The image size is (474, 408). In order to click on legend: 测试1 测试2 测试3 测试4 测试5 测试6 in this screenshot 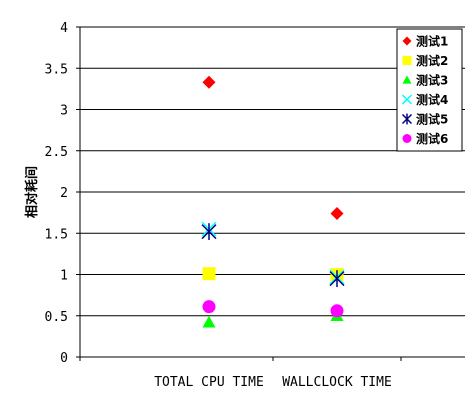, I will do `click(429, 90)`.